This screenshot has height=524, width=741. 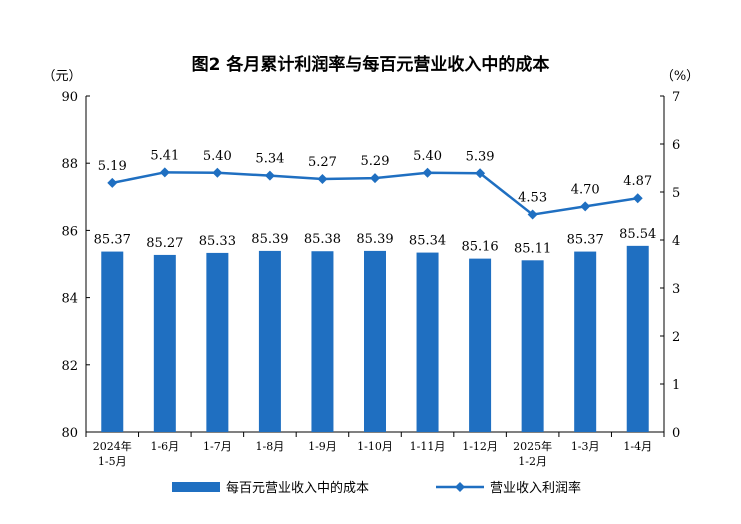 What do you see at coordinates (322, 162) in the screenshot?
I see `line-value-label: 5.27` at bounding box center [322, 162].